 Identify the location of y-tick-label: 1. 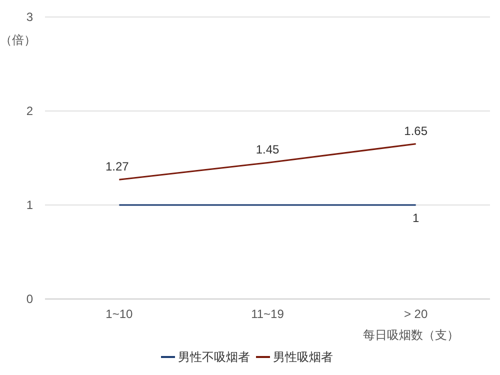
(30, 205).